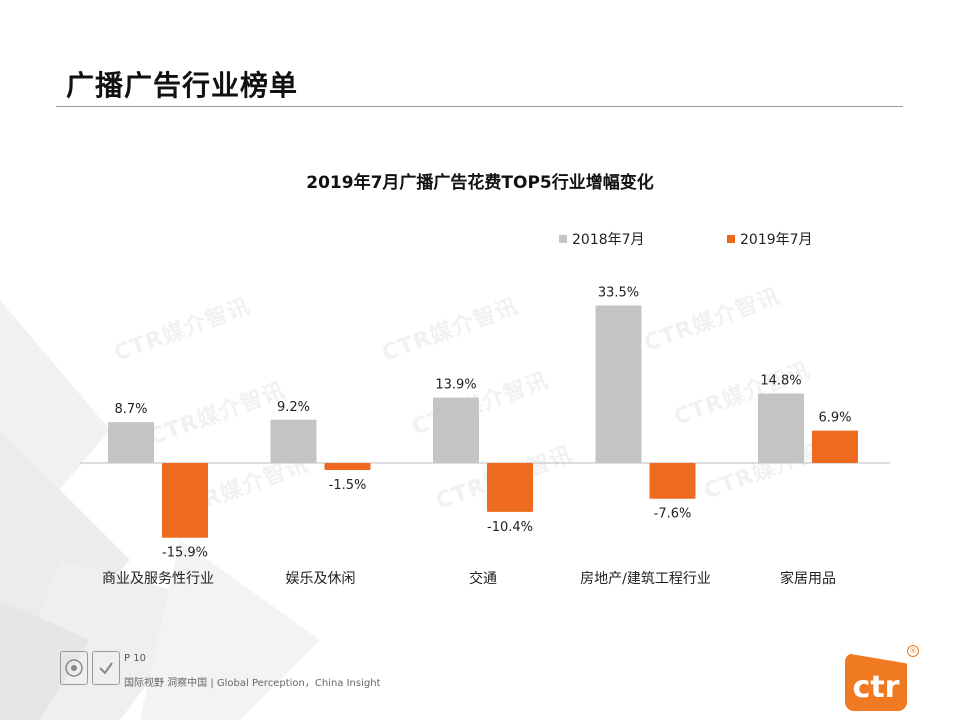 This screenshot has width=960, height=720. I want to click on legend-swatch-2019, so click(731, 239).